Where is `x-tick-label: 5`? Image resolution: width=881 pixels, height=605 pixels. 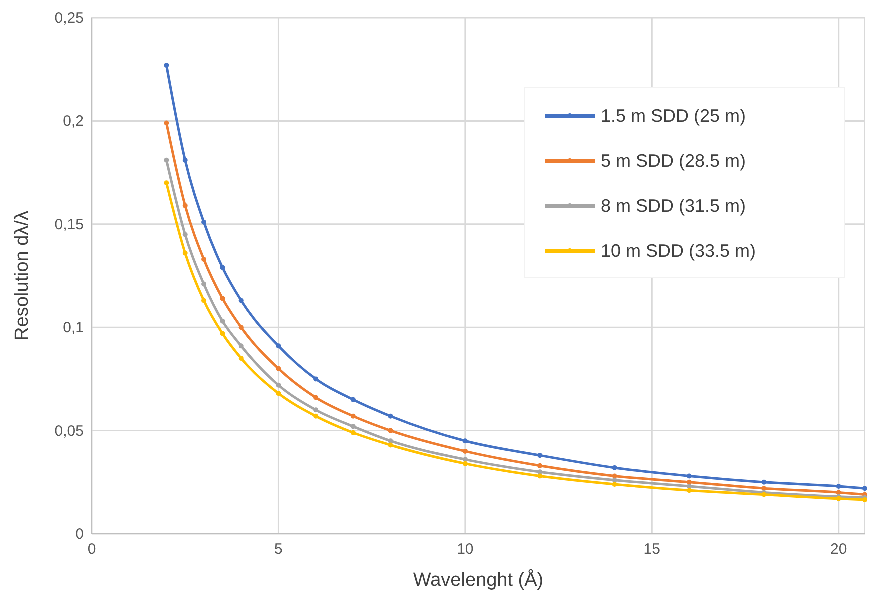
x-tick-label: 5 is located at coordinates (278, 549).